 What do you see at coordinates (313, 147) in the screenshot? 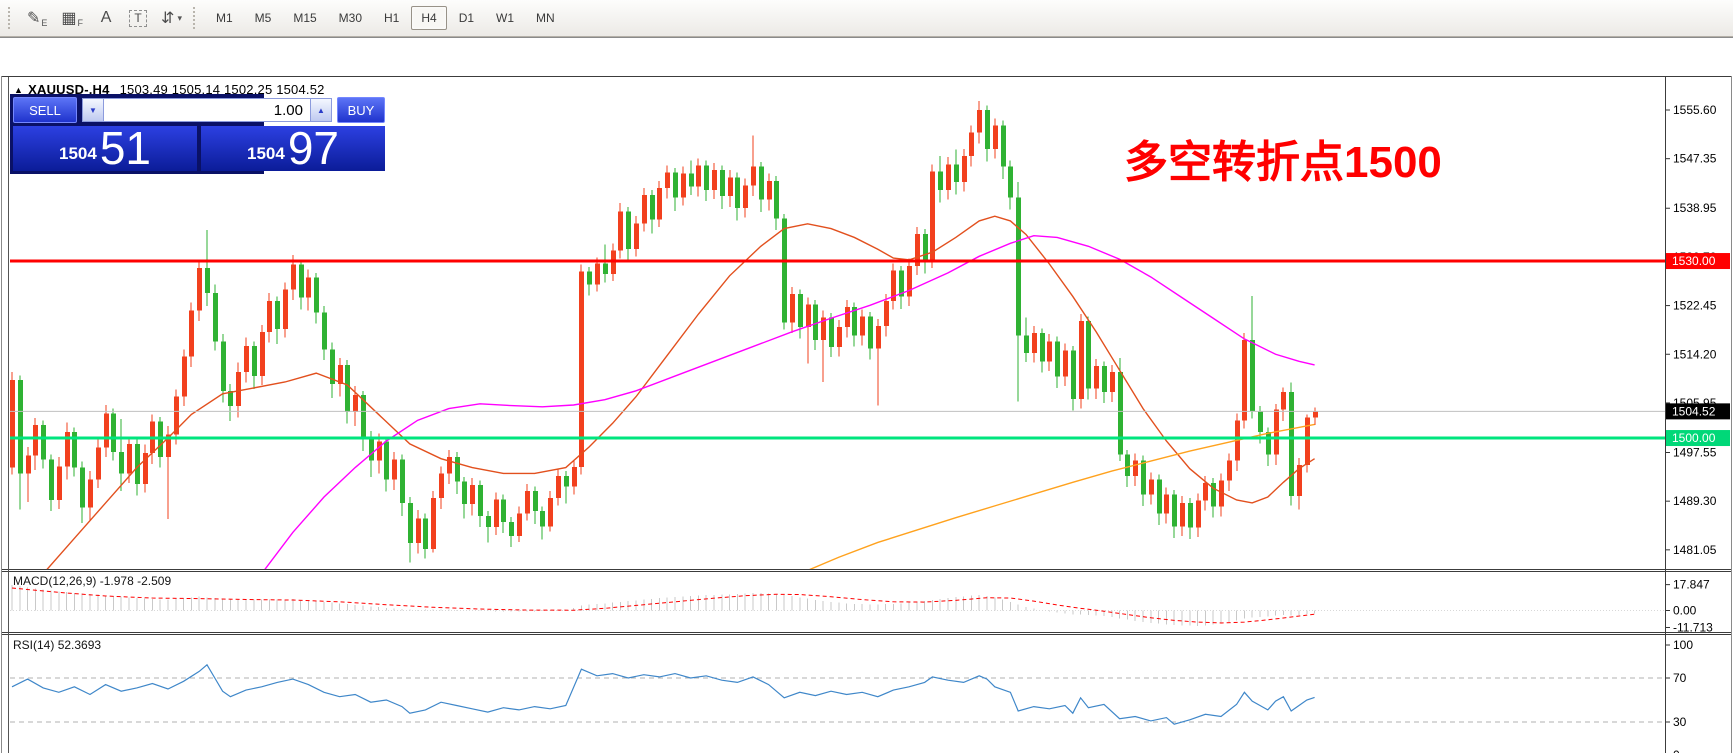
I see `buy-price-pips: 97` at bounding box center [313, 147].